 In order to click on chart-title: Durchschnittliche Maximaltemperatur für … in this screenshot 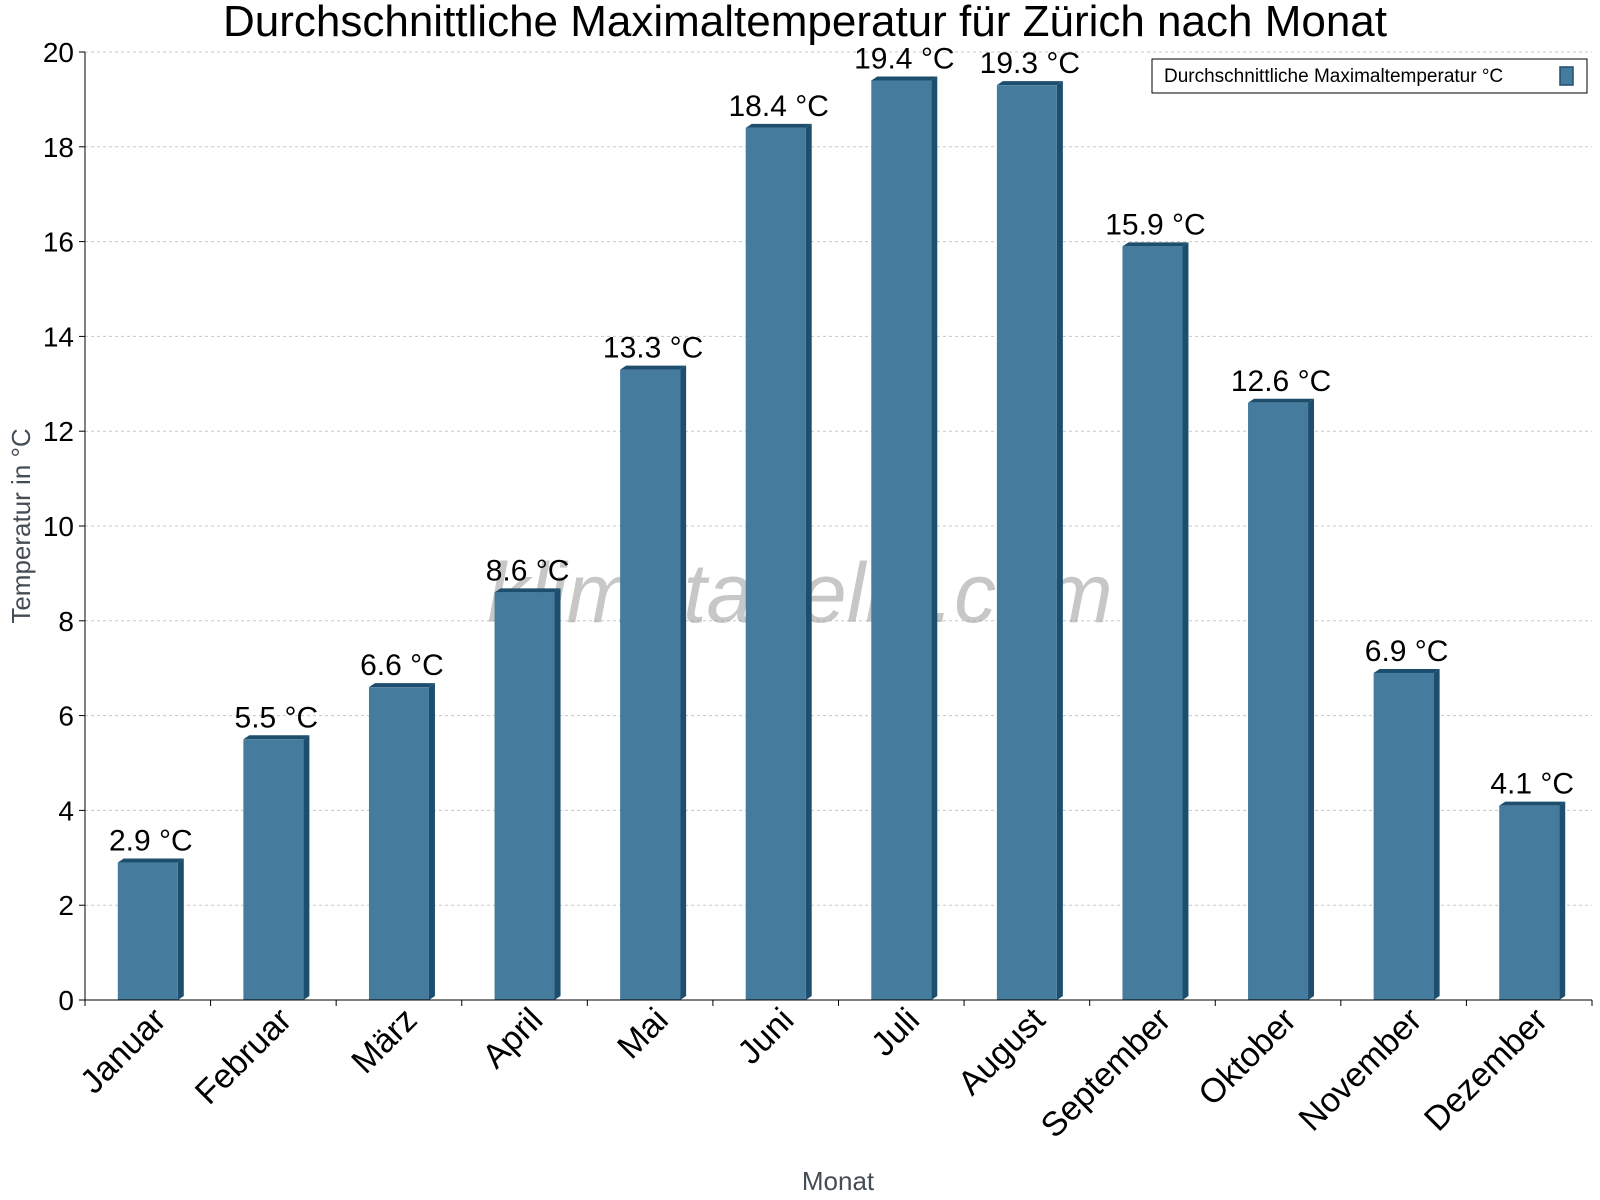, I will do `click(805, 23)`.